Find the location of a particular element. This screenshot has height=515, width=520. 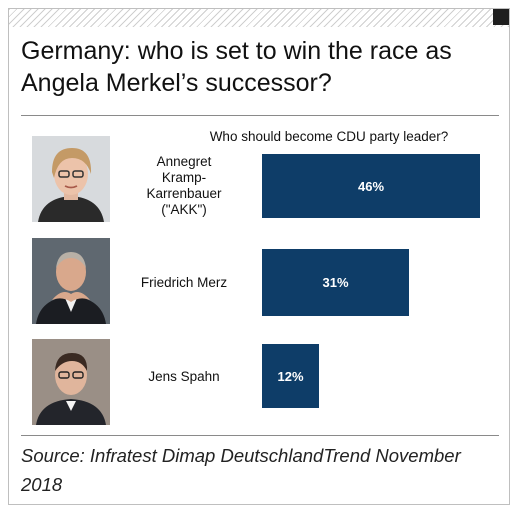

title-divider is located at coordinates (260, 115).